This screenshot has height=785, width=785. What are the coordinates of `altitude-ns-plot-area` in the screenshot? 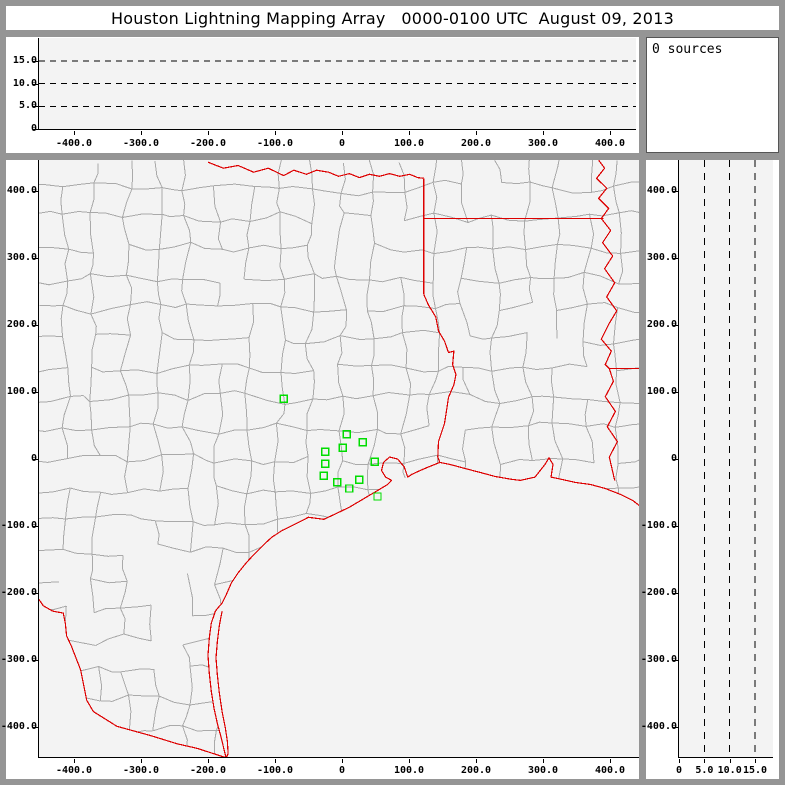 It's located at (725, 459).